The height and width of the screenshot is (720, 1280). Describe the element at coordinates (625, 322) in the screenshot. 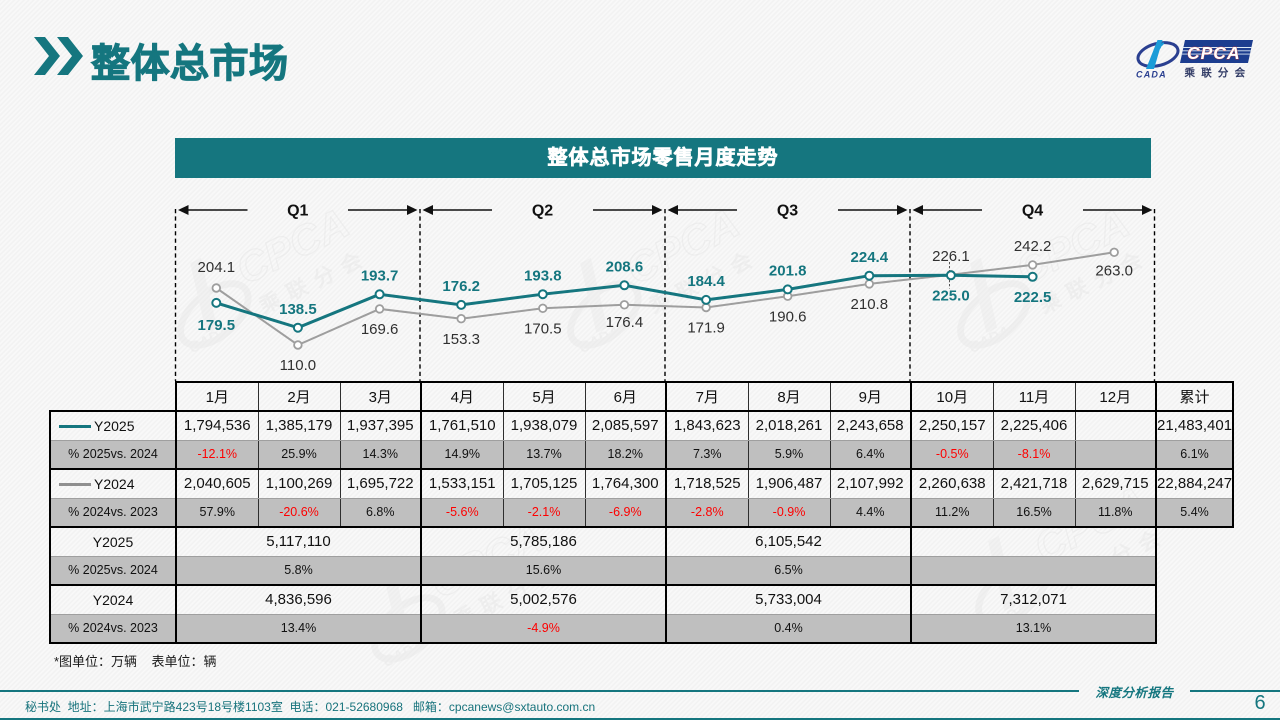

I see `svg-text: 176.4` at that location.